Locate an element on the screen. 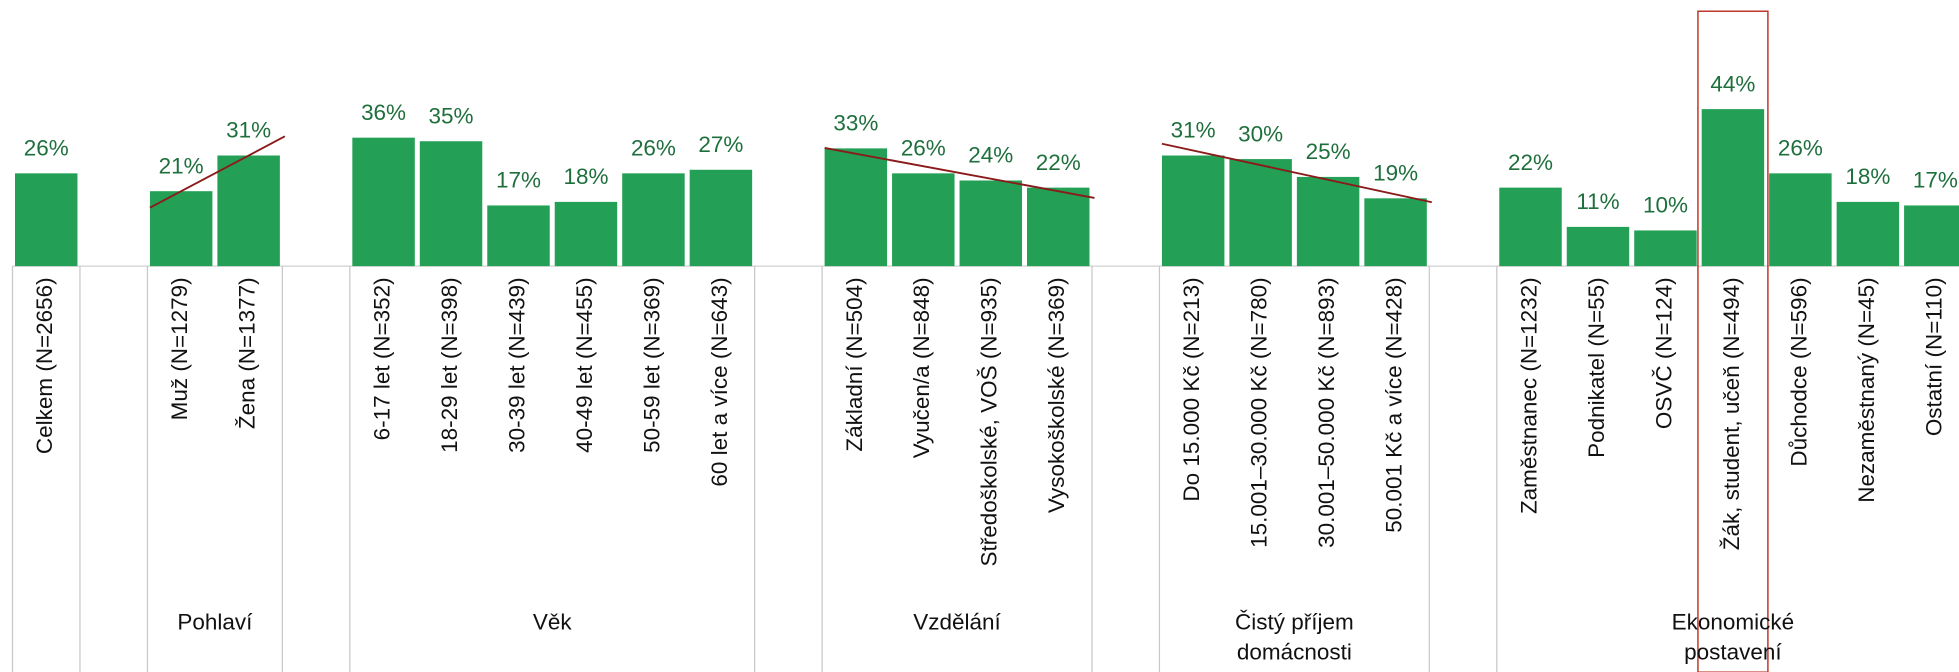  group-label-box: Vzdělání is located at coordinates (957, 622).